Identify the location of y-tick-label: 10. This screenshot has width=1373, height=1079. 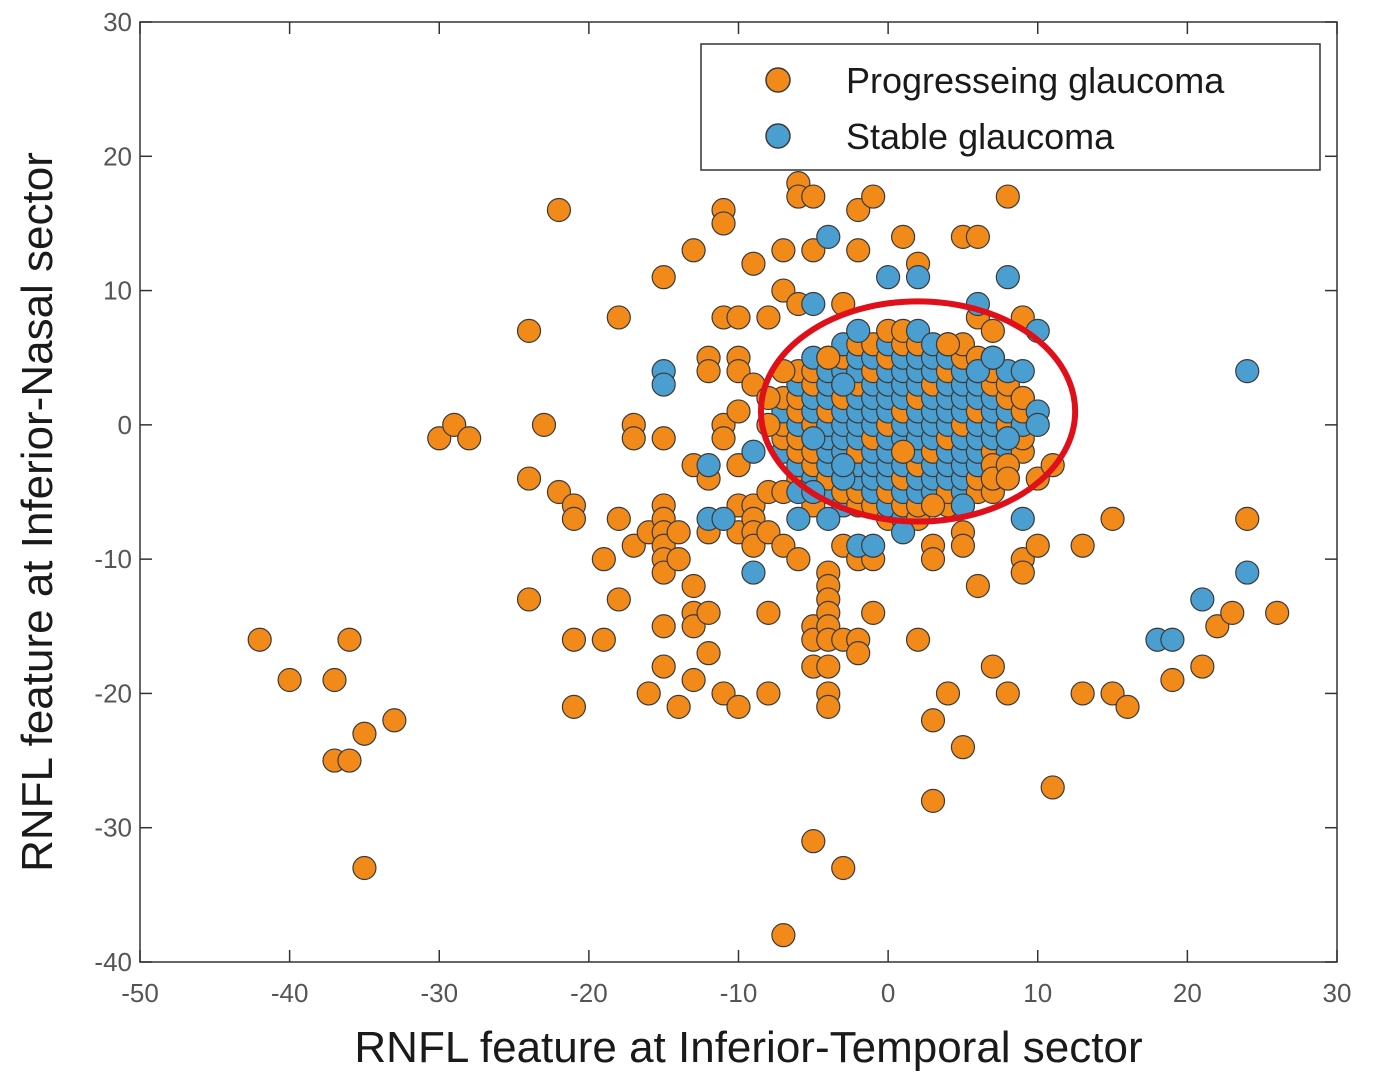
(117, 291).